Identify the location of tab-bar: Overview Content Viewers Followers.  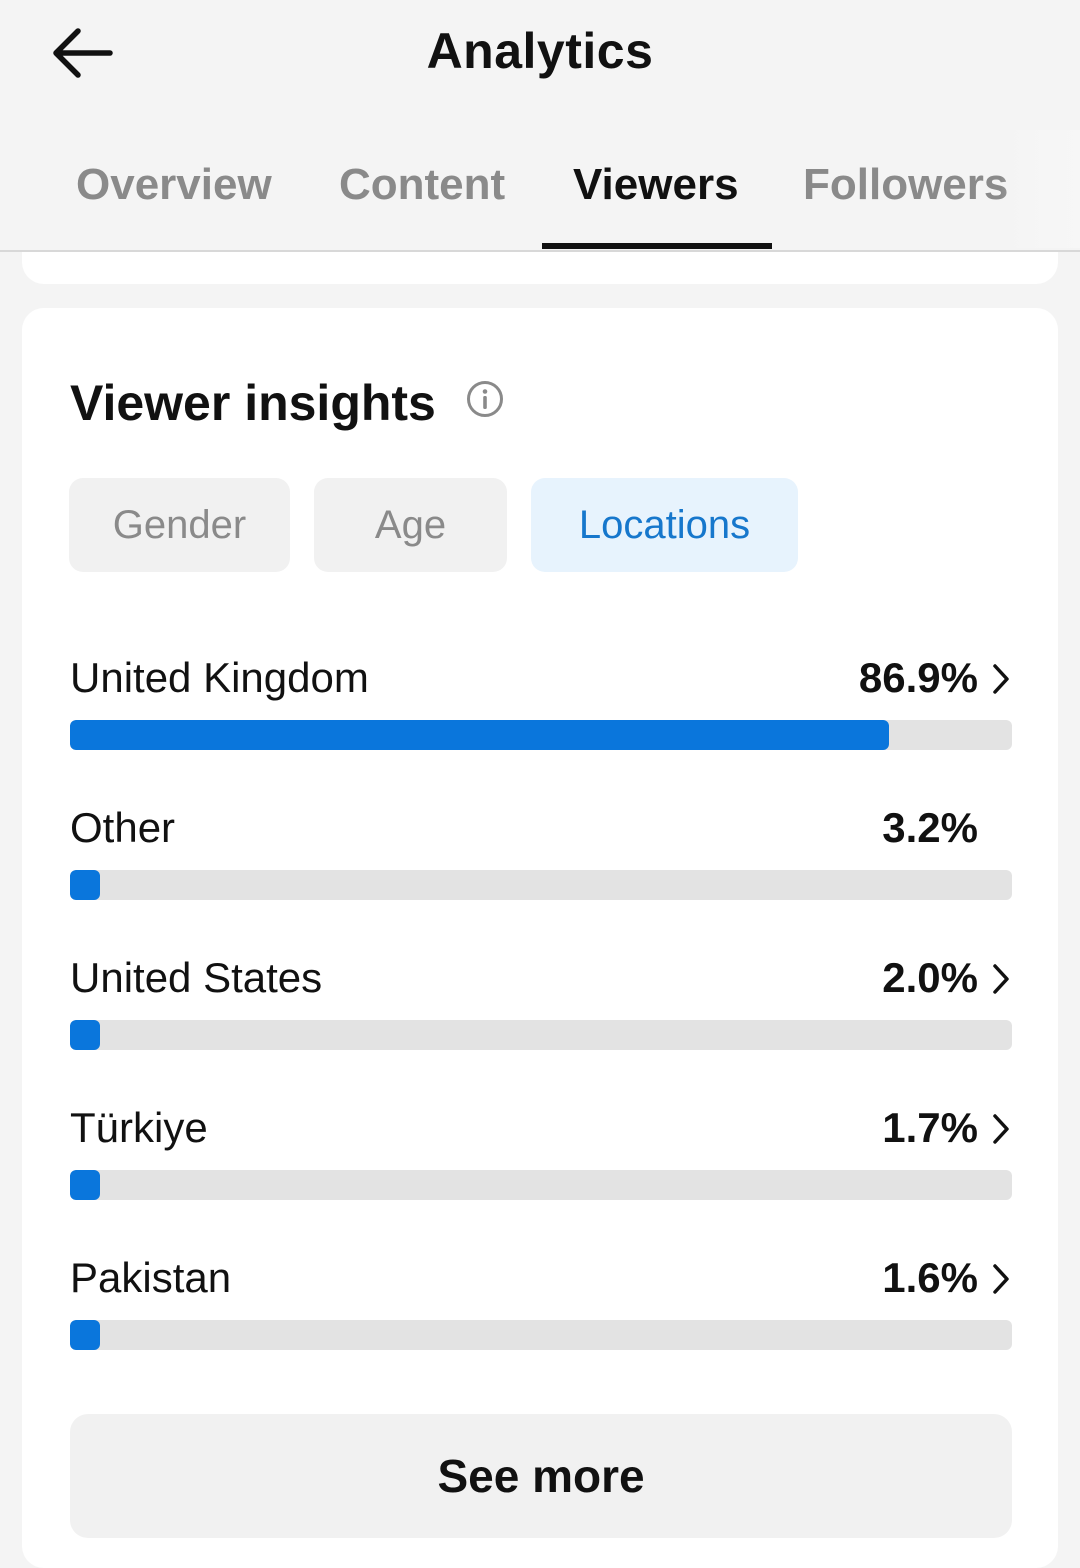
(540, 191).